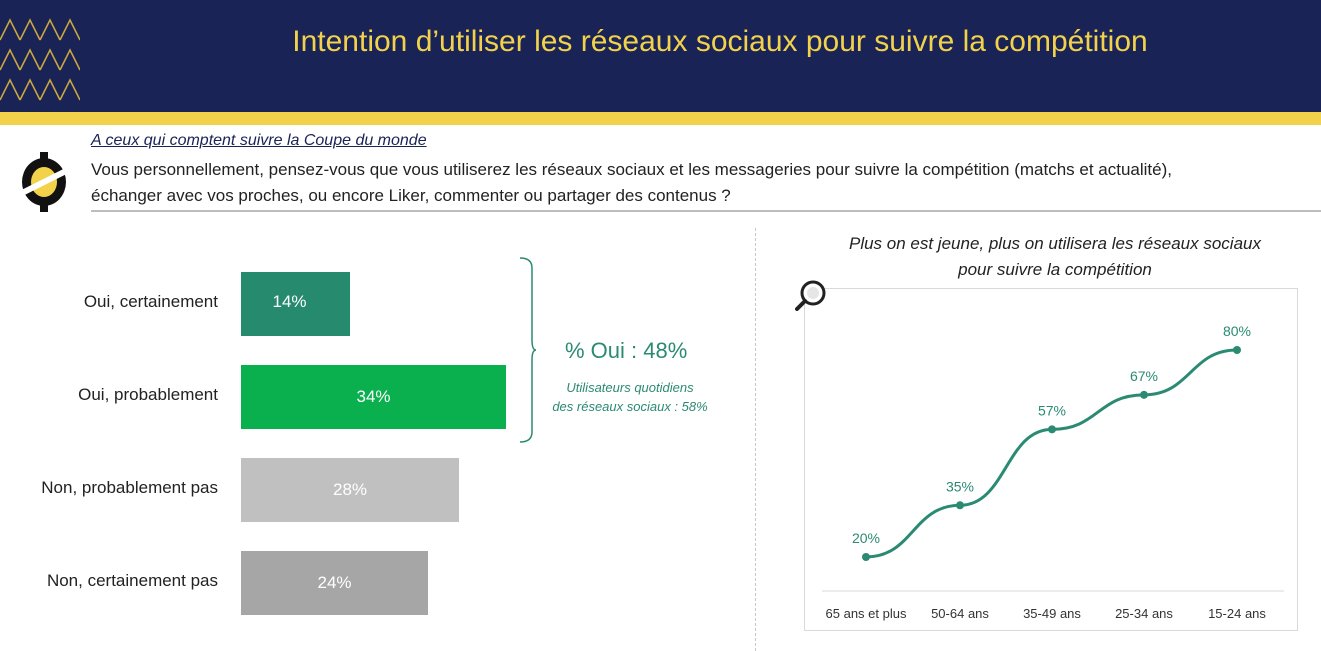  What do you see at coordinates (630, 406) in the screenshot?
I see `daily-users-note-line-2: des réseaux sociaux : 58%` at bounding box center [630, 406].